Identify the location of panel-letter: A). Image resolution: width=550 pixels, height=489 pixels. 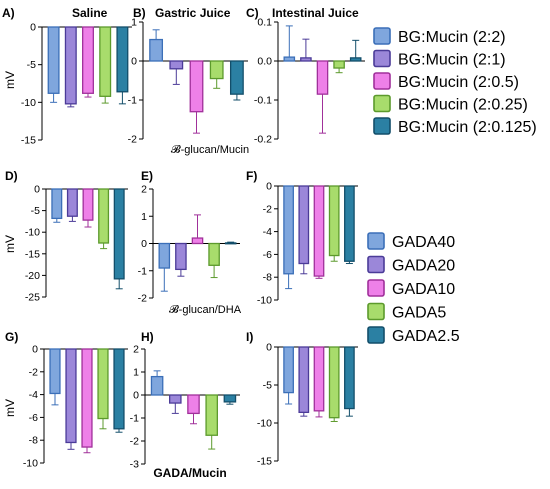
(8, 13).